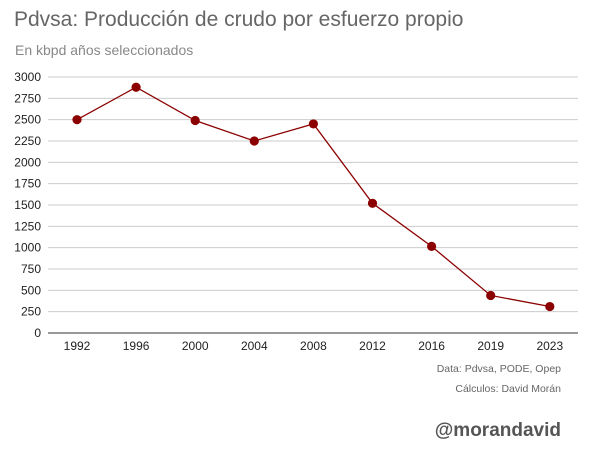 This screenshot has height=474, width=597. I want to click on y-tick-label: 2000, so click(27, 162).